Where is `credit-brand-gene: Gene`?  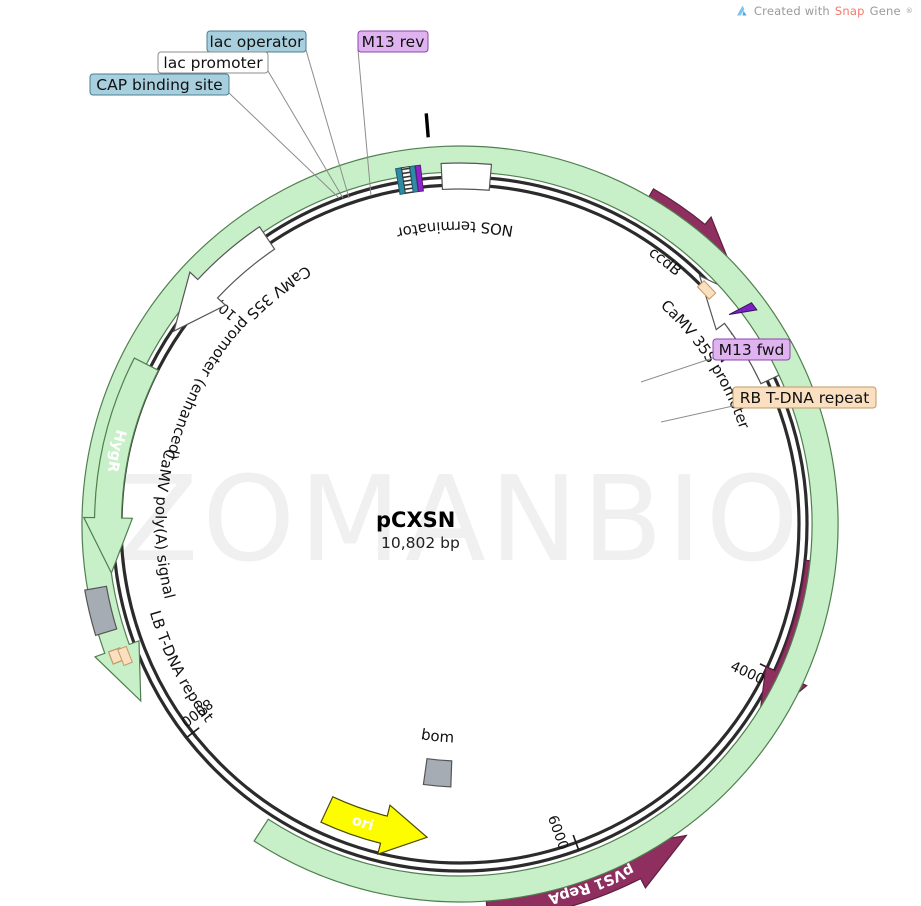 credit-brand-gene: Gene is located at coordinates (885, 11).